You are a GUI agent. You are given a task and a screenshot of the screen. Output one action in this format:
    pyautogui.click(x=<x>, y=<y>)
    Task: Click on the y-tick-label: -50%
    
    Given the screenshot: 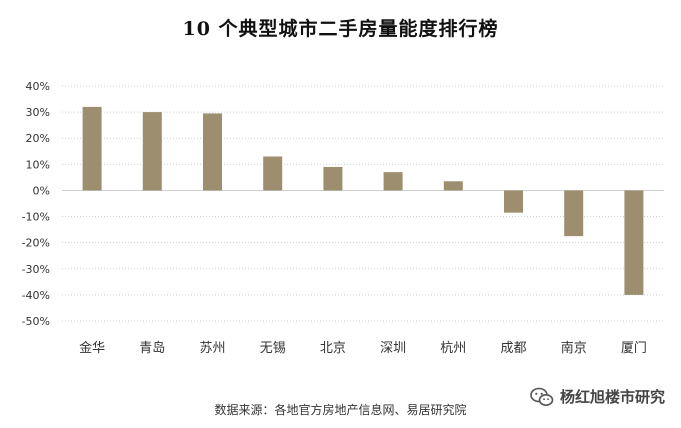 What is the action you would take?
    pyautogui.click(x=36, y=321)
    